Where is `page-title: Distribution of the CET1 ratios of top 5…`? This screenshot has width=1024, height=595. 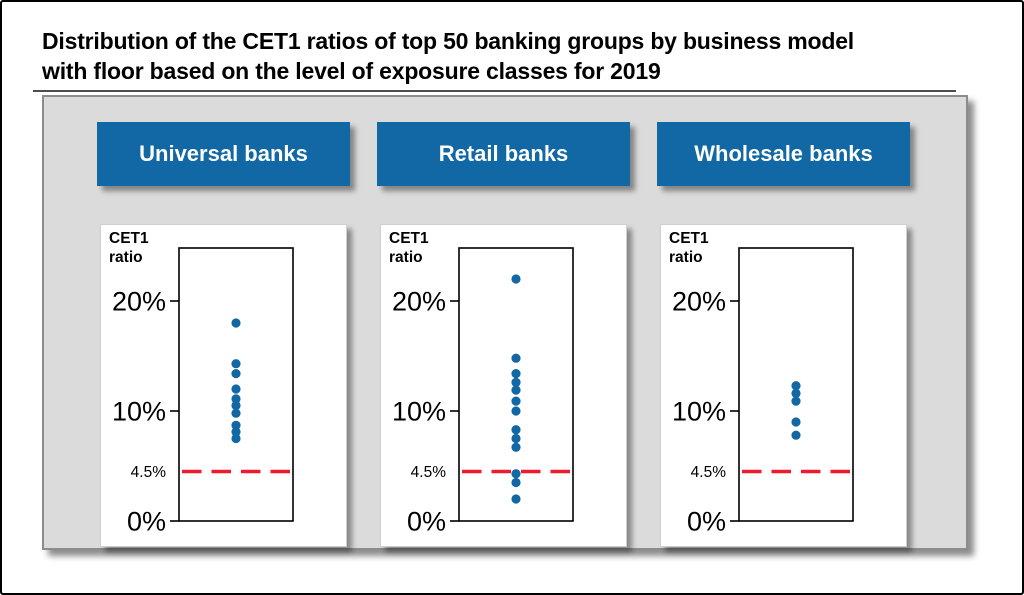 page-title: Distribution of the CET1 ratios of top 5… is located at coordinates (512, 56).